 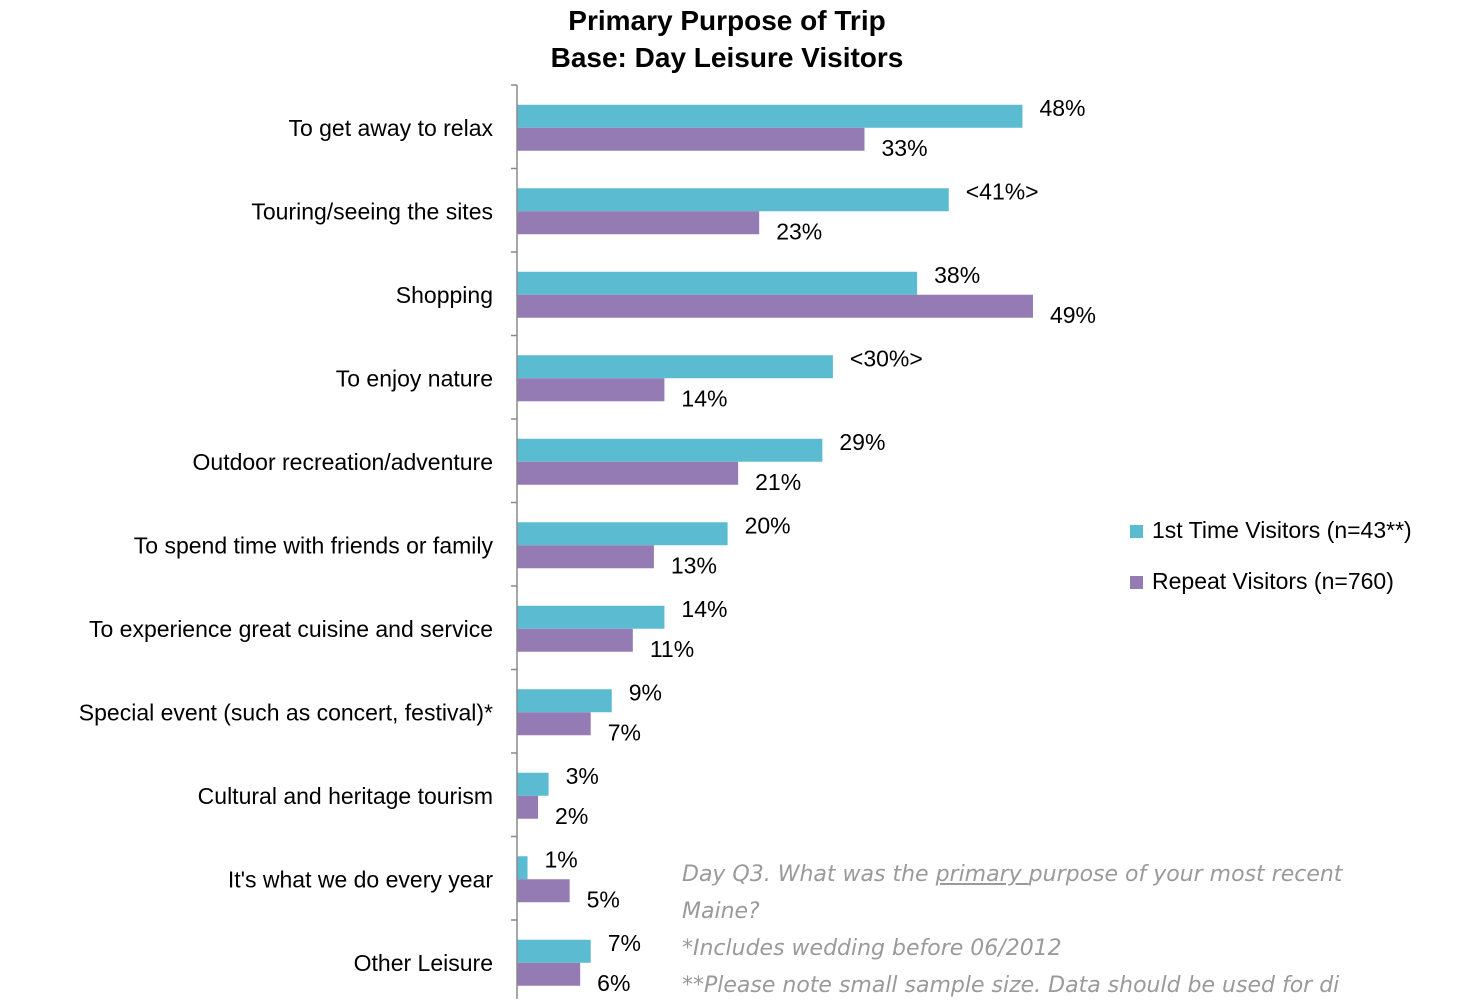 I want to click on legend-swatch-repeat, so click(x=1136, y=582).